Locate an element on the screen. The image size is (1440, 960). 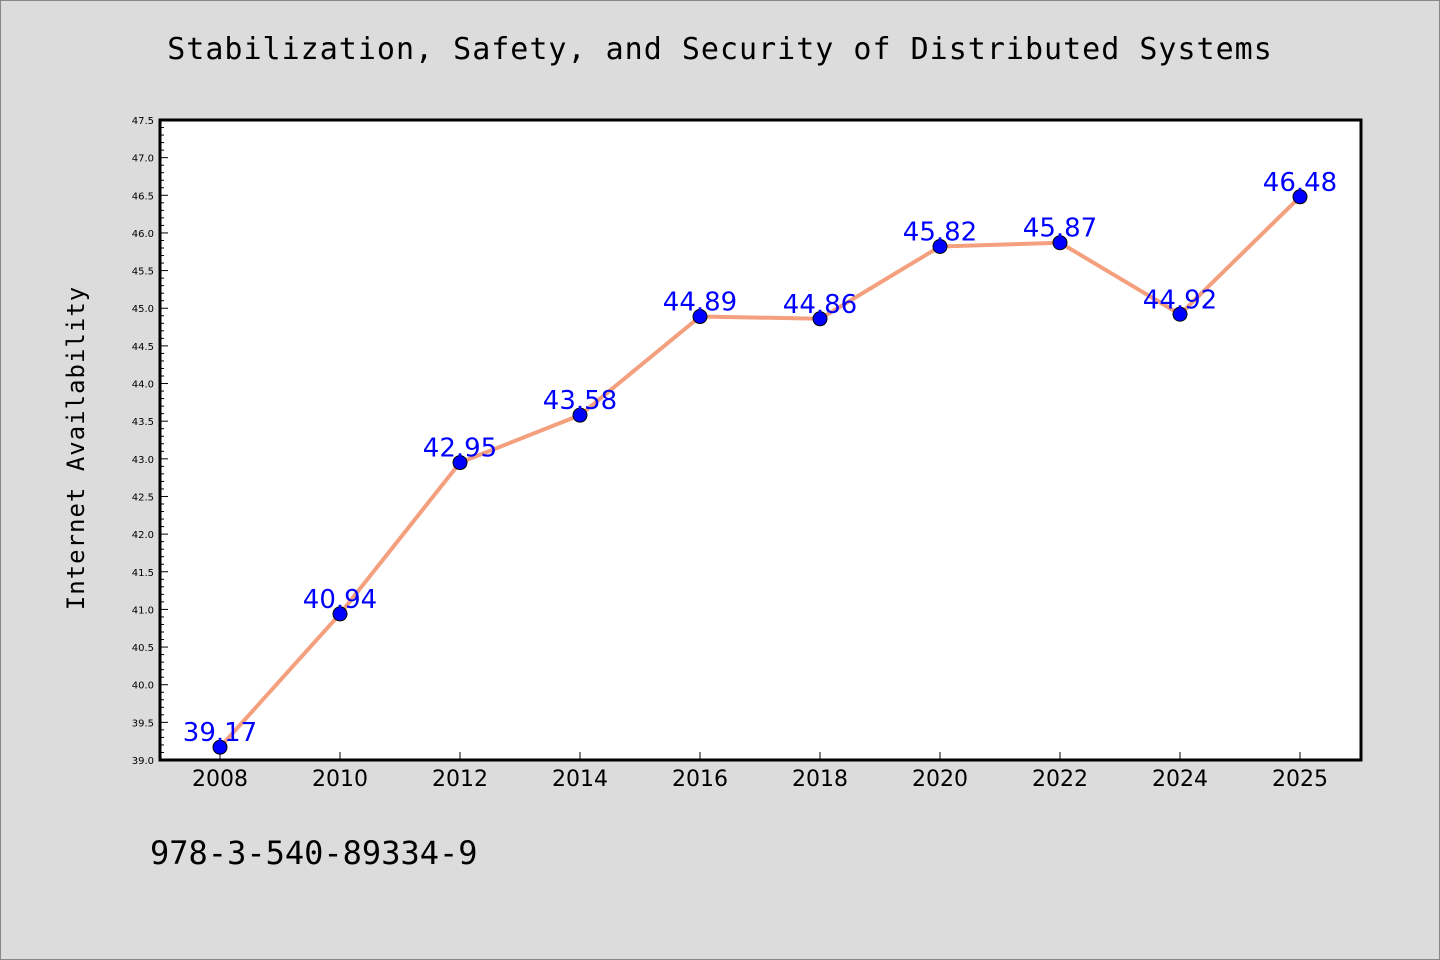
isbn-code: 978-3-540-89334-9 is located at coordinates (314, 853).